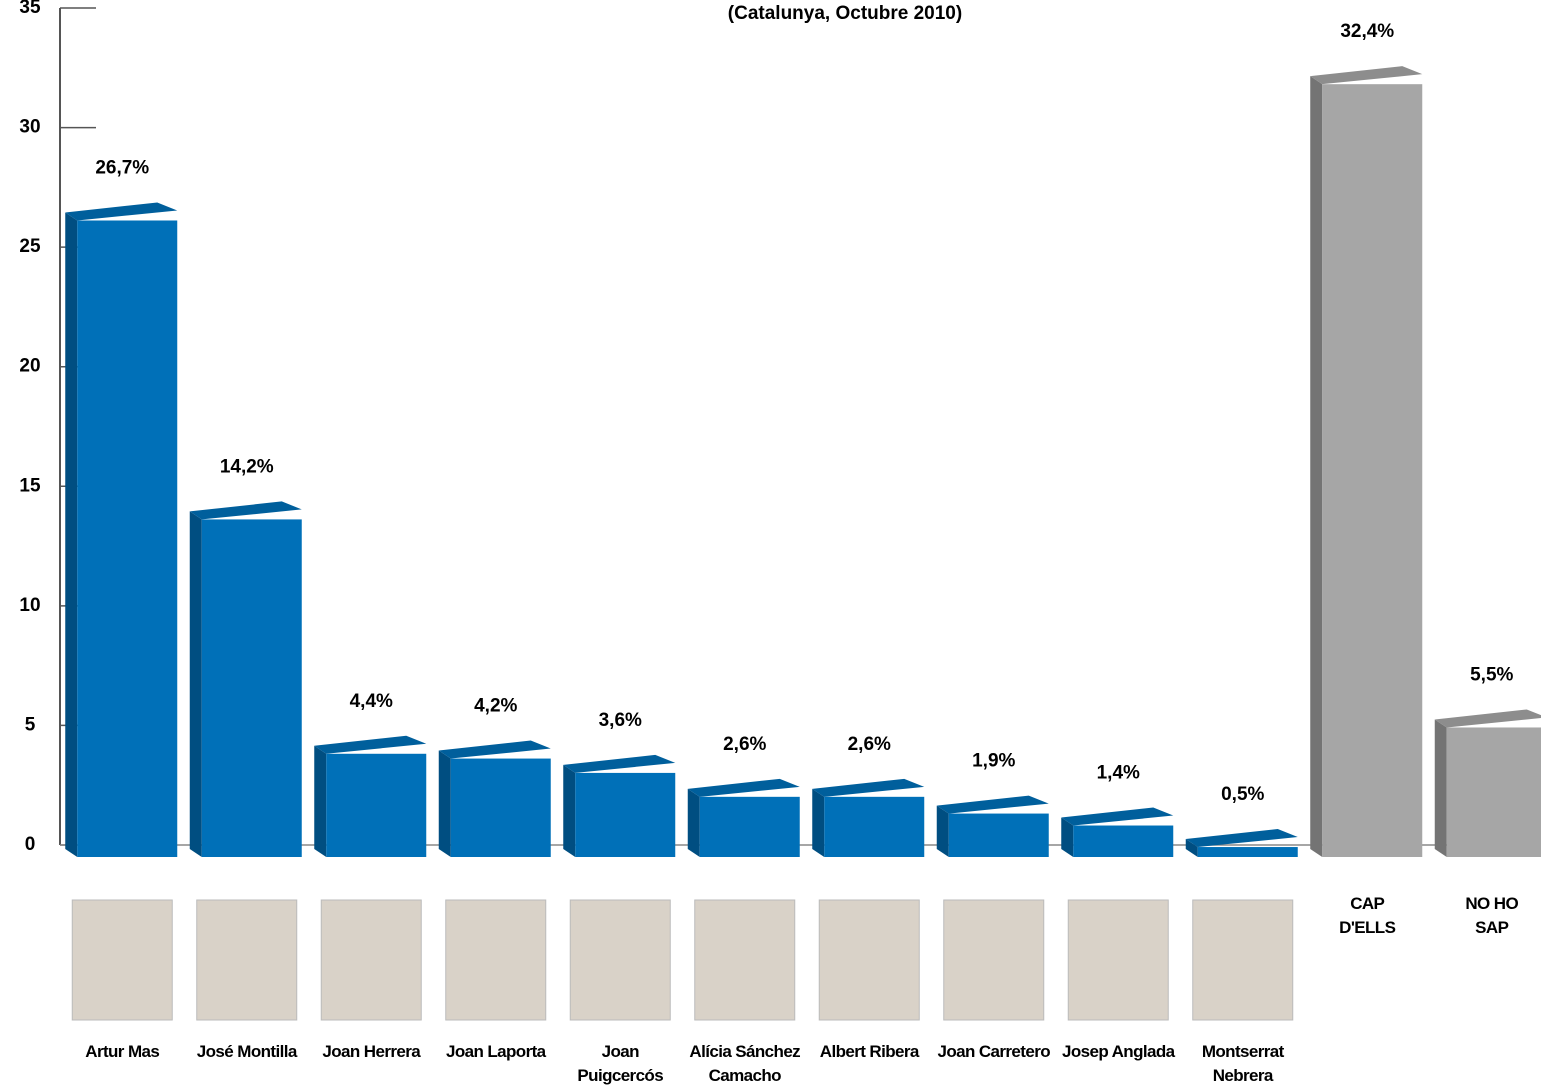 The width and height of the screenshot is (1541, 1089). I want to click on y-tick-label: 35, so click(30, 9).